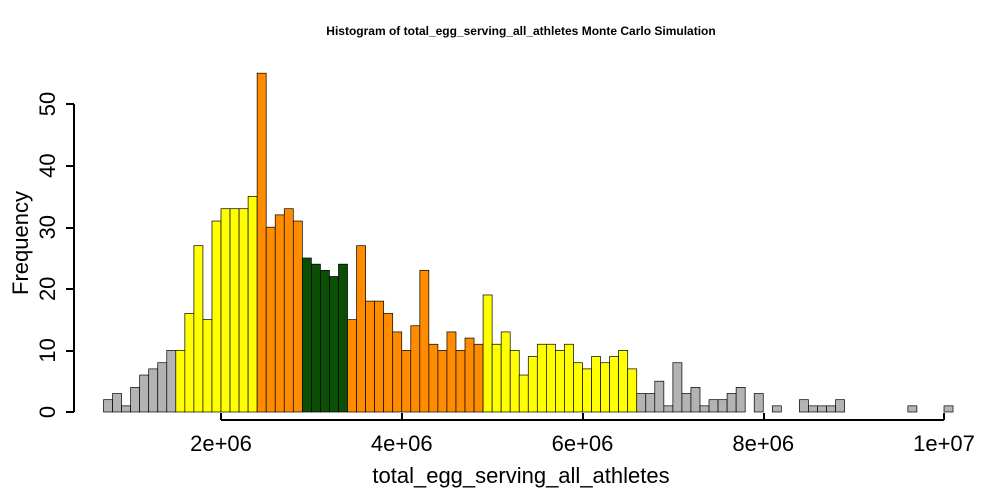  I want to click on y-tick-label: 20, so click(47, 289).